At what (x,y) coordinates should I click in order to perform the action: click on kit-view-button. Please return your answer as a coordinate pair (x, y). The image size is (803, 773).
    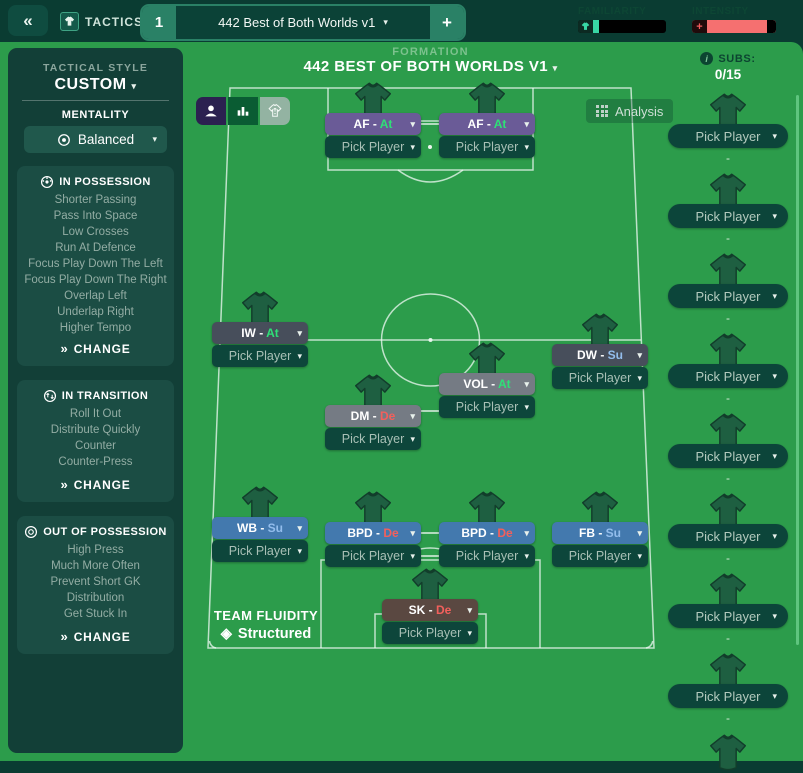
    Looking at the image, I should click on (275, 111).